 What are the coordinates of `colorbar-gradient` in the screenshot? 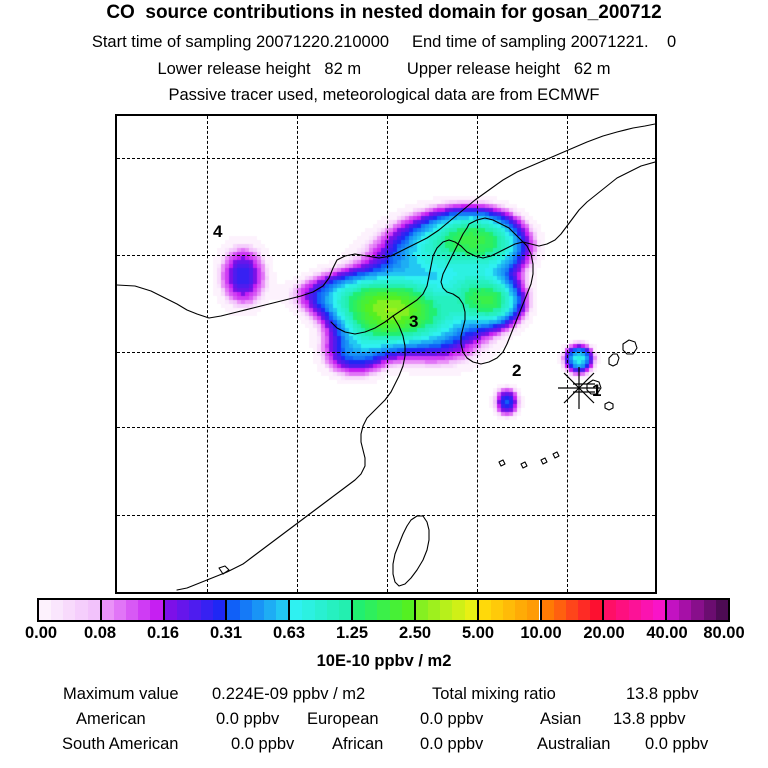 It's located at (383, 610).